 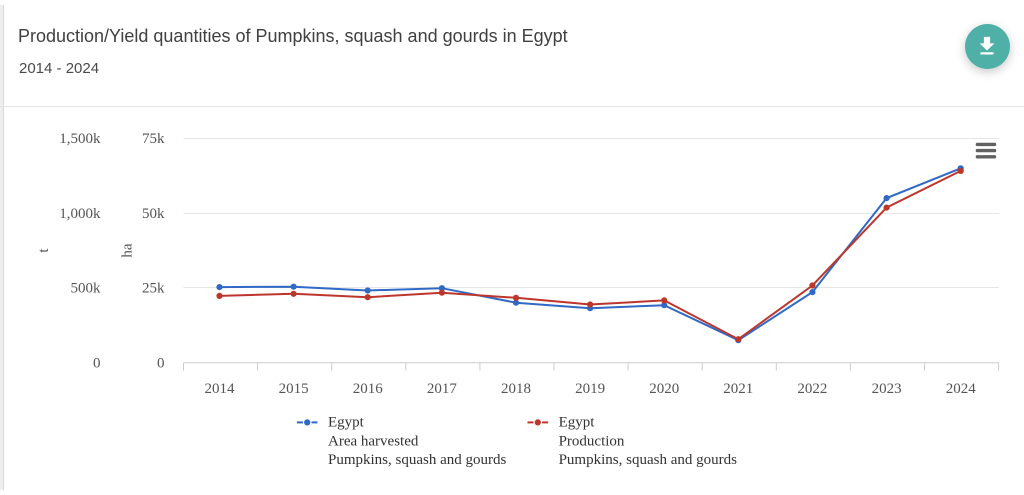 I want to click on svg-text: ha, so click(x=128, y=250).